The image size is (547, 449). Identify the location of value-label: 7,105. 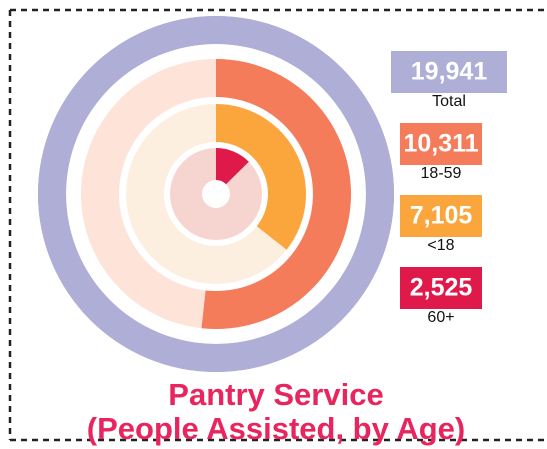
(441, 216).